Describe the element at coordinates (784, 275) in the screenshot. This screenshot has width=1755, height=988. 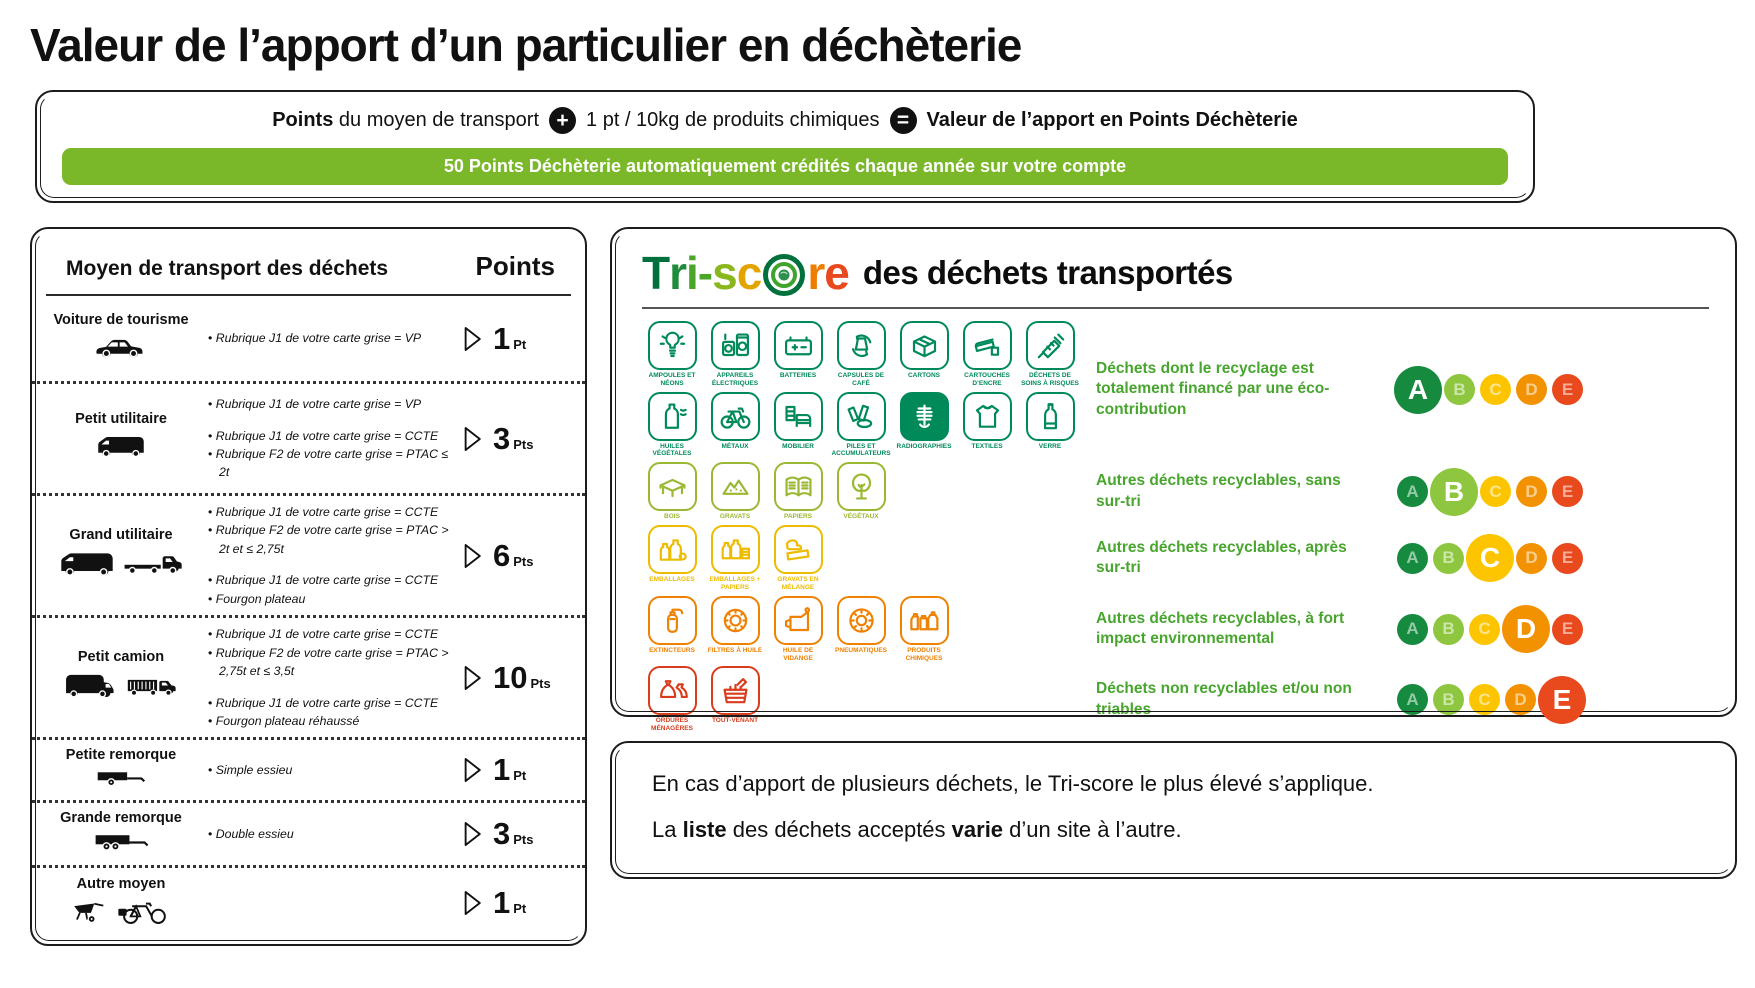
I see `target-globe-icon` at that location.